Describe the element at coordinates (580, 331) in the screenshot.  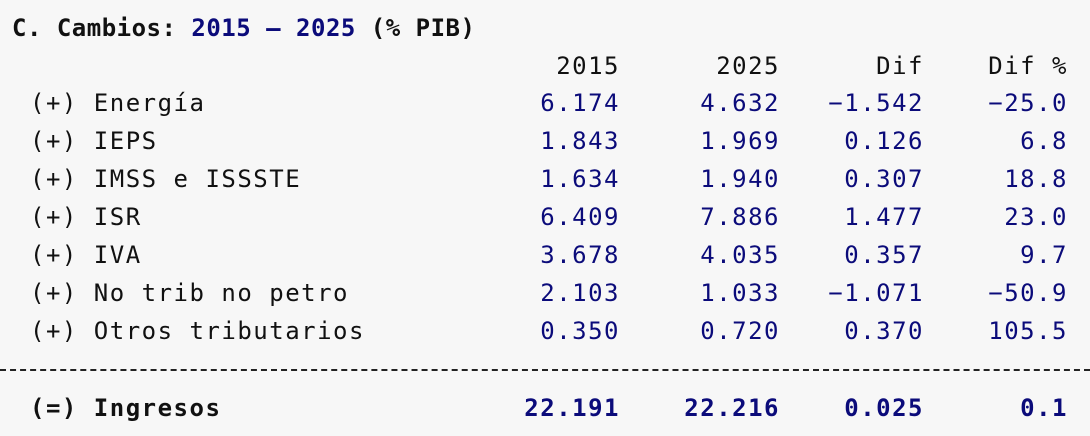
I see `value-2015: 0.350` at that location.